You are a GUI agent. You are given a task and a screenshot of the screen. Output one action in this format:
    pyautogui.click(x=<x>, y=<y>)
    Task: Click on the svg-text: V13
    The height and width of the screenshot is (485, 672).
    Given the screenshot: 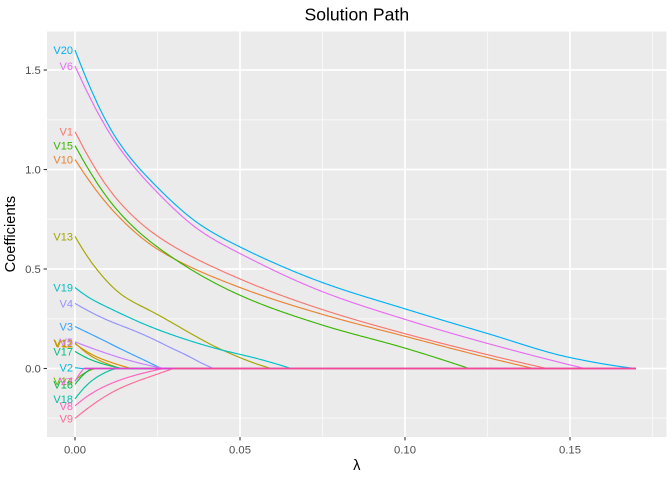 What is the action you would take?
    pyautogui.click(x=63, y=237)
    